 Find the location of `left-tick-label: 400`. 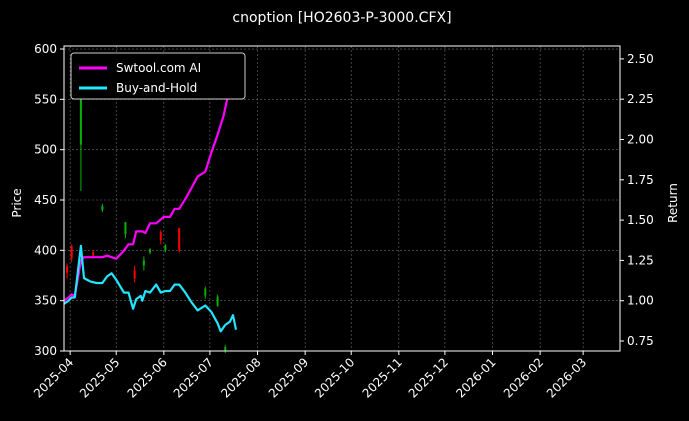

left-tick-label: 400 is located at coordinates (45, 250).